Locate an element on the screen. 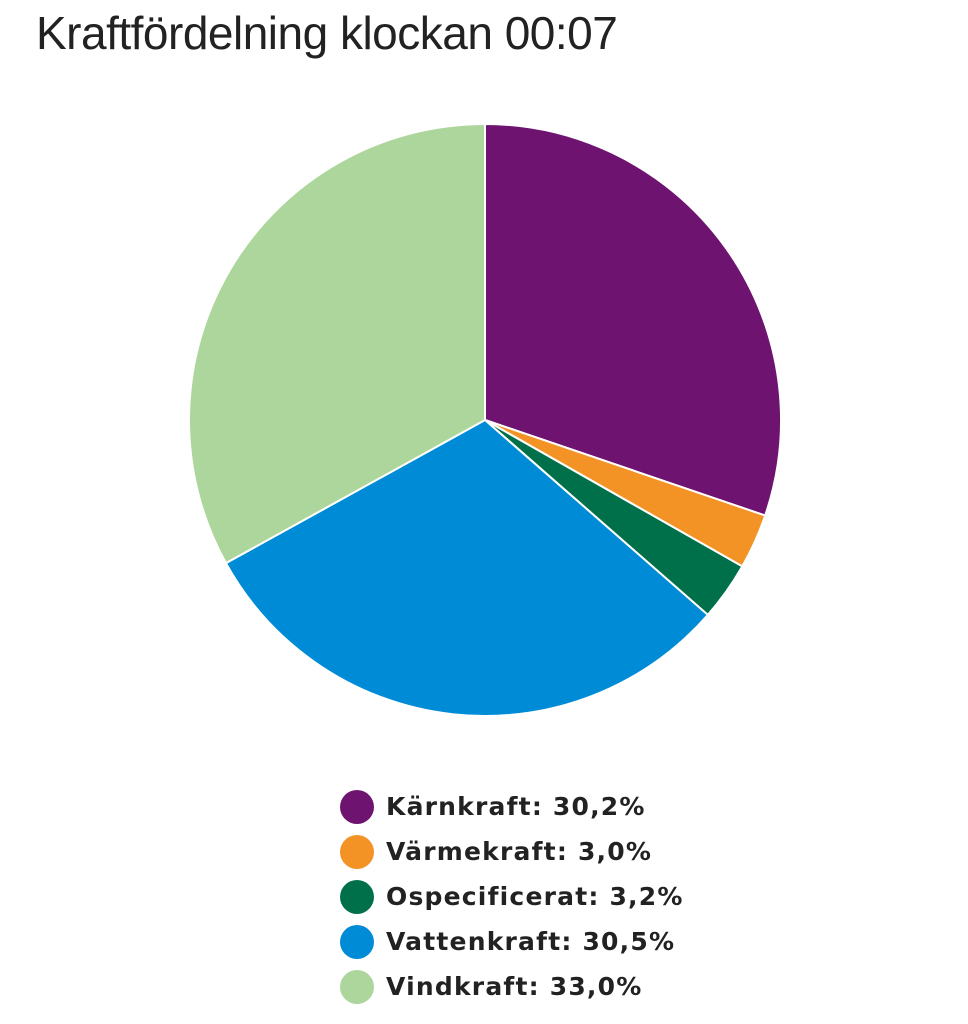 The width and height of the screenshot is (968, 1024). legend-label-varmekraft: Värmekraft: 3,0% is located at coordinates (519, 851).